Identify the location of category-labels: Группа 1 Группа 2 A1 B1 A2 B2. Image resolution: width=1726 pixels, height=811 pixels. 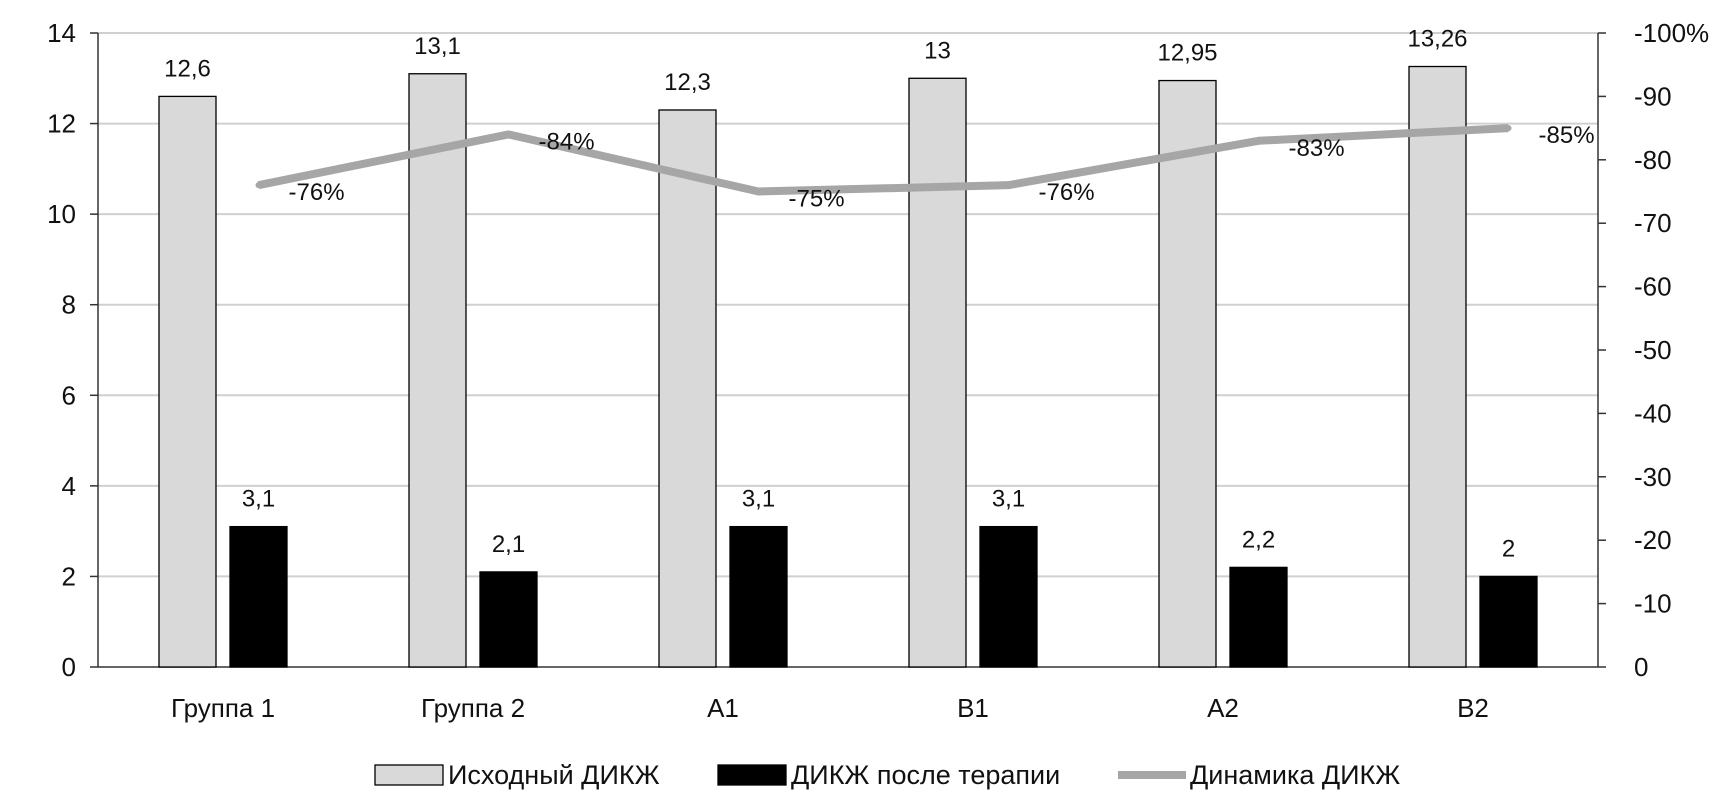
(830, 708).